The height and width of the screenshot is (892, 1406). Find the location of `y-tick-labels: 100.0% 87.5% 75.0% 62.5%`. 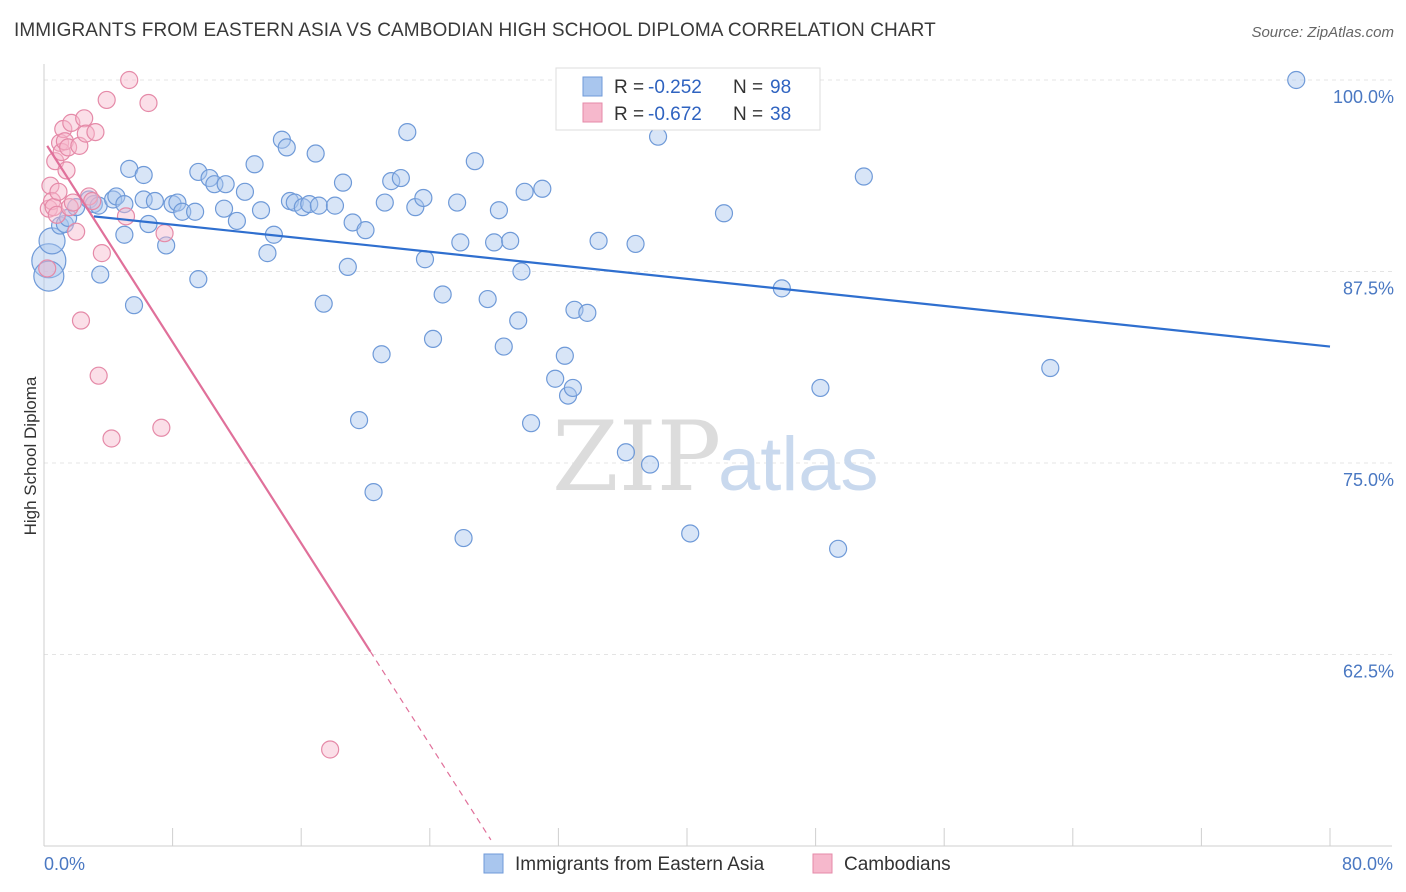

y-tick-labels: 100.0% 87.5% 75.0% 62.5% is located at coordinates (1363, 384).